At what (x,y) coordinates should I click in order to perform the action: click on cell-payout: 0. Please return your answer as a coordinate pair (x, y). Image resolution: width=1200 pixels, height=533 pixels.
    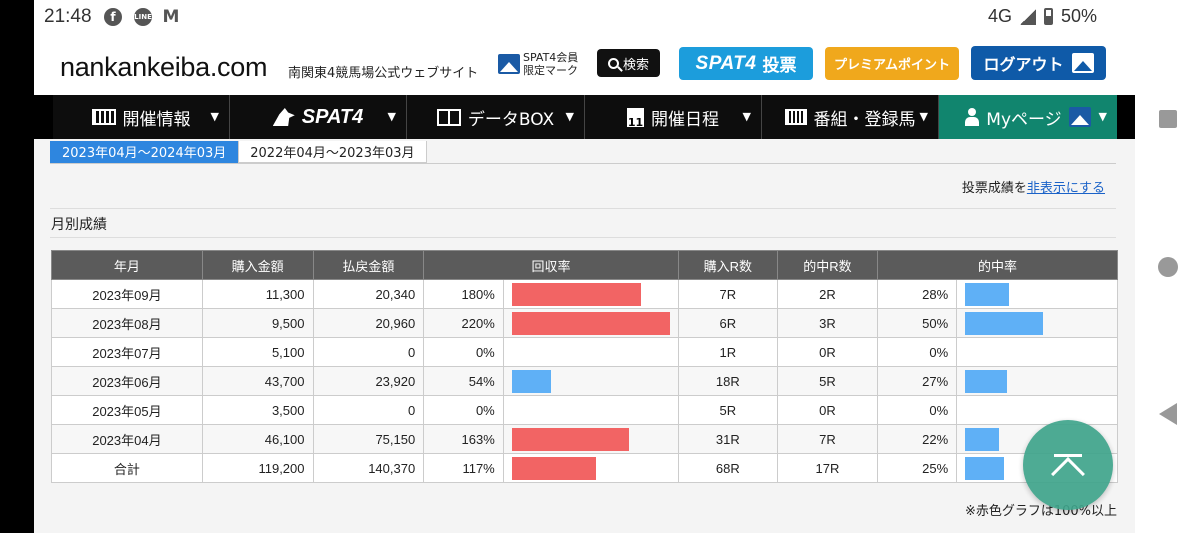
    Looking at the image, I should click on (368, 410).